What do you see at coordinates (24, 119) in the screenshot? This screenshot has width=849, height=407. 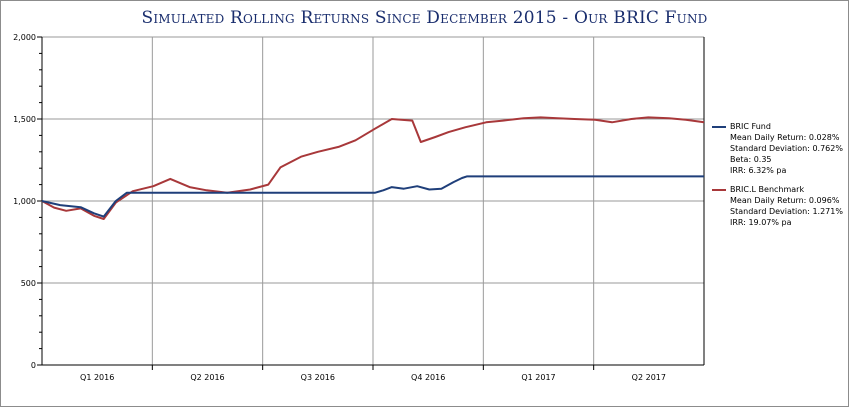 I see `y-tick-label: 1,500` at bounding box center [24, 119].